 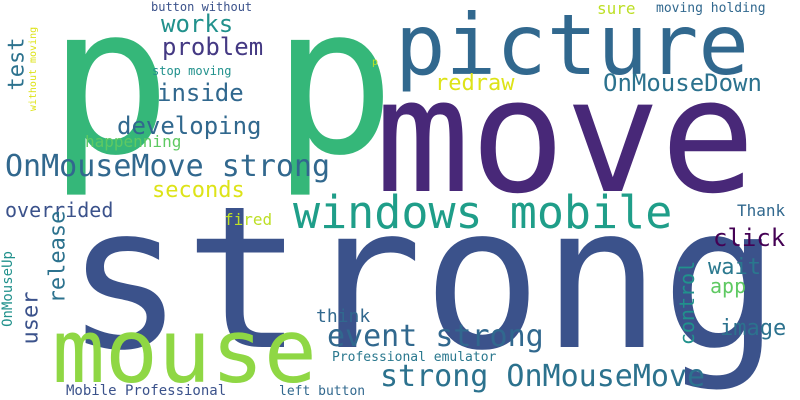 What do you see at coordinates (572, 47) in the screenshot?
I see `cloud-word: picture` at bounding box center [572, 47].